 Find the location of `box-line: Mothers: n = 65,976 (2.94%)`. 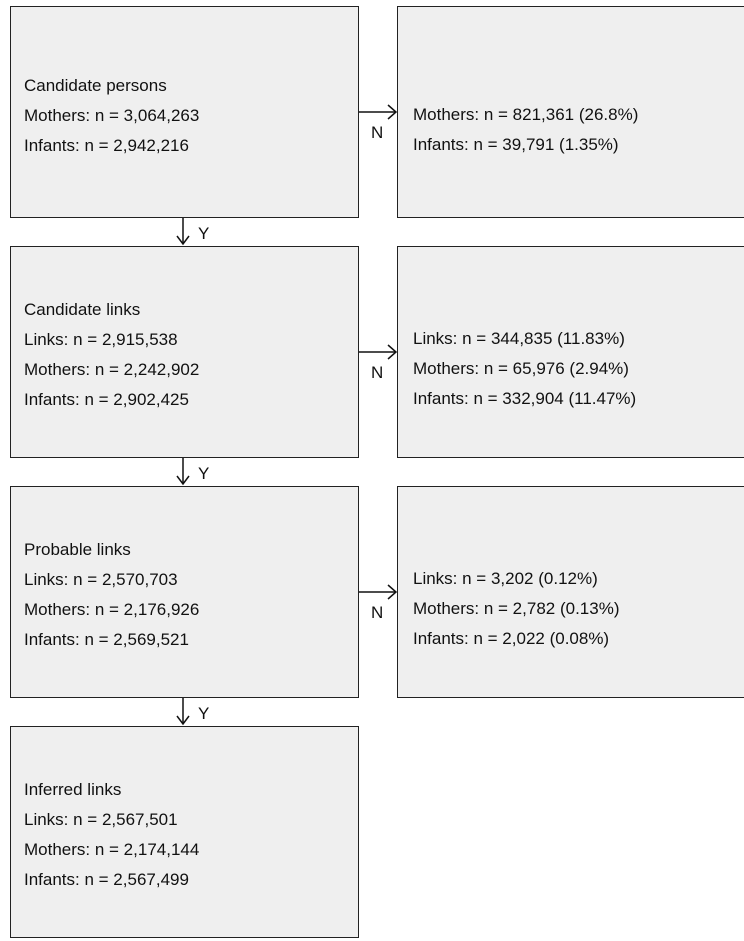

box-line: Mothers: n = 65,976 (2.94%) is located at coordinates (521, 368).